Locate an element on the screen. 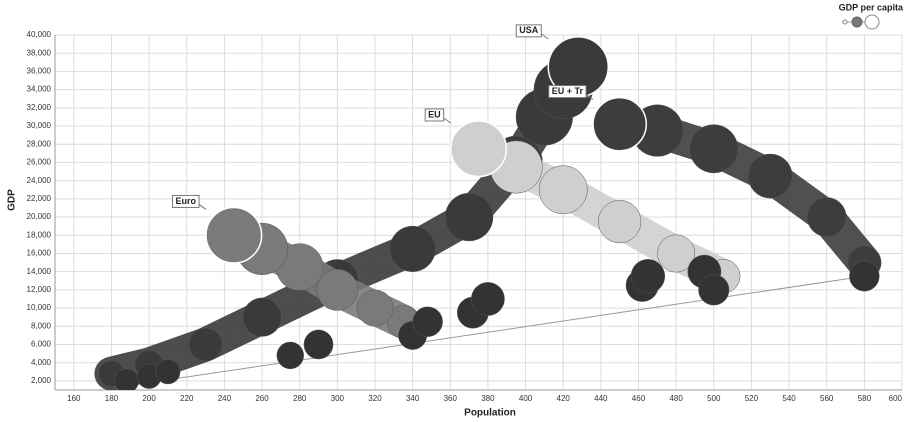  x-tick-label: 220 is located at coordinates (187, 398).